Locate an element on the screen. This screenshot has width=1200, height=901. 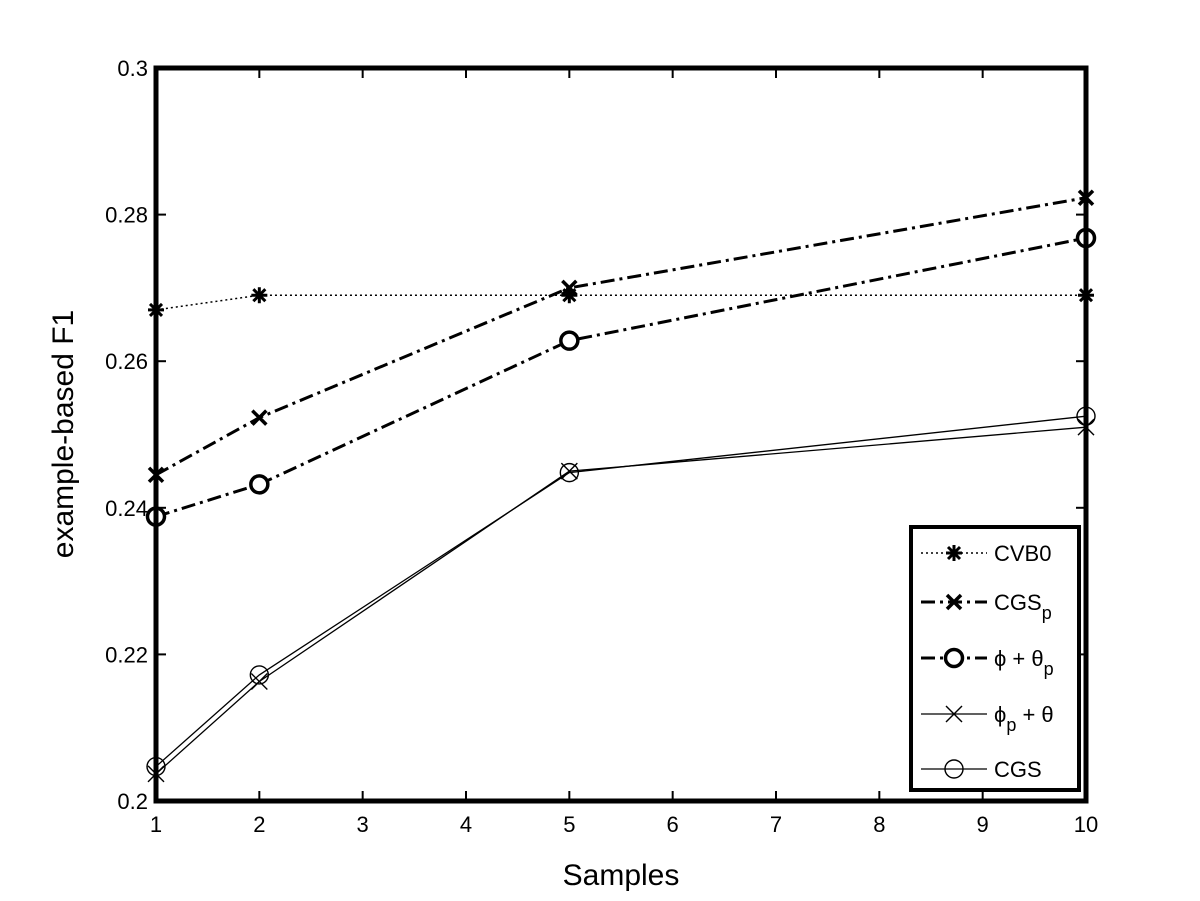
y-tick-label: 0.22 is located at coordinates (126, 654).